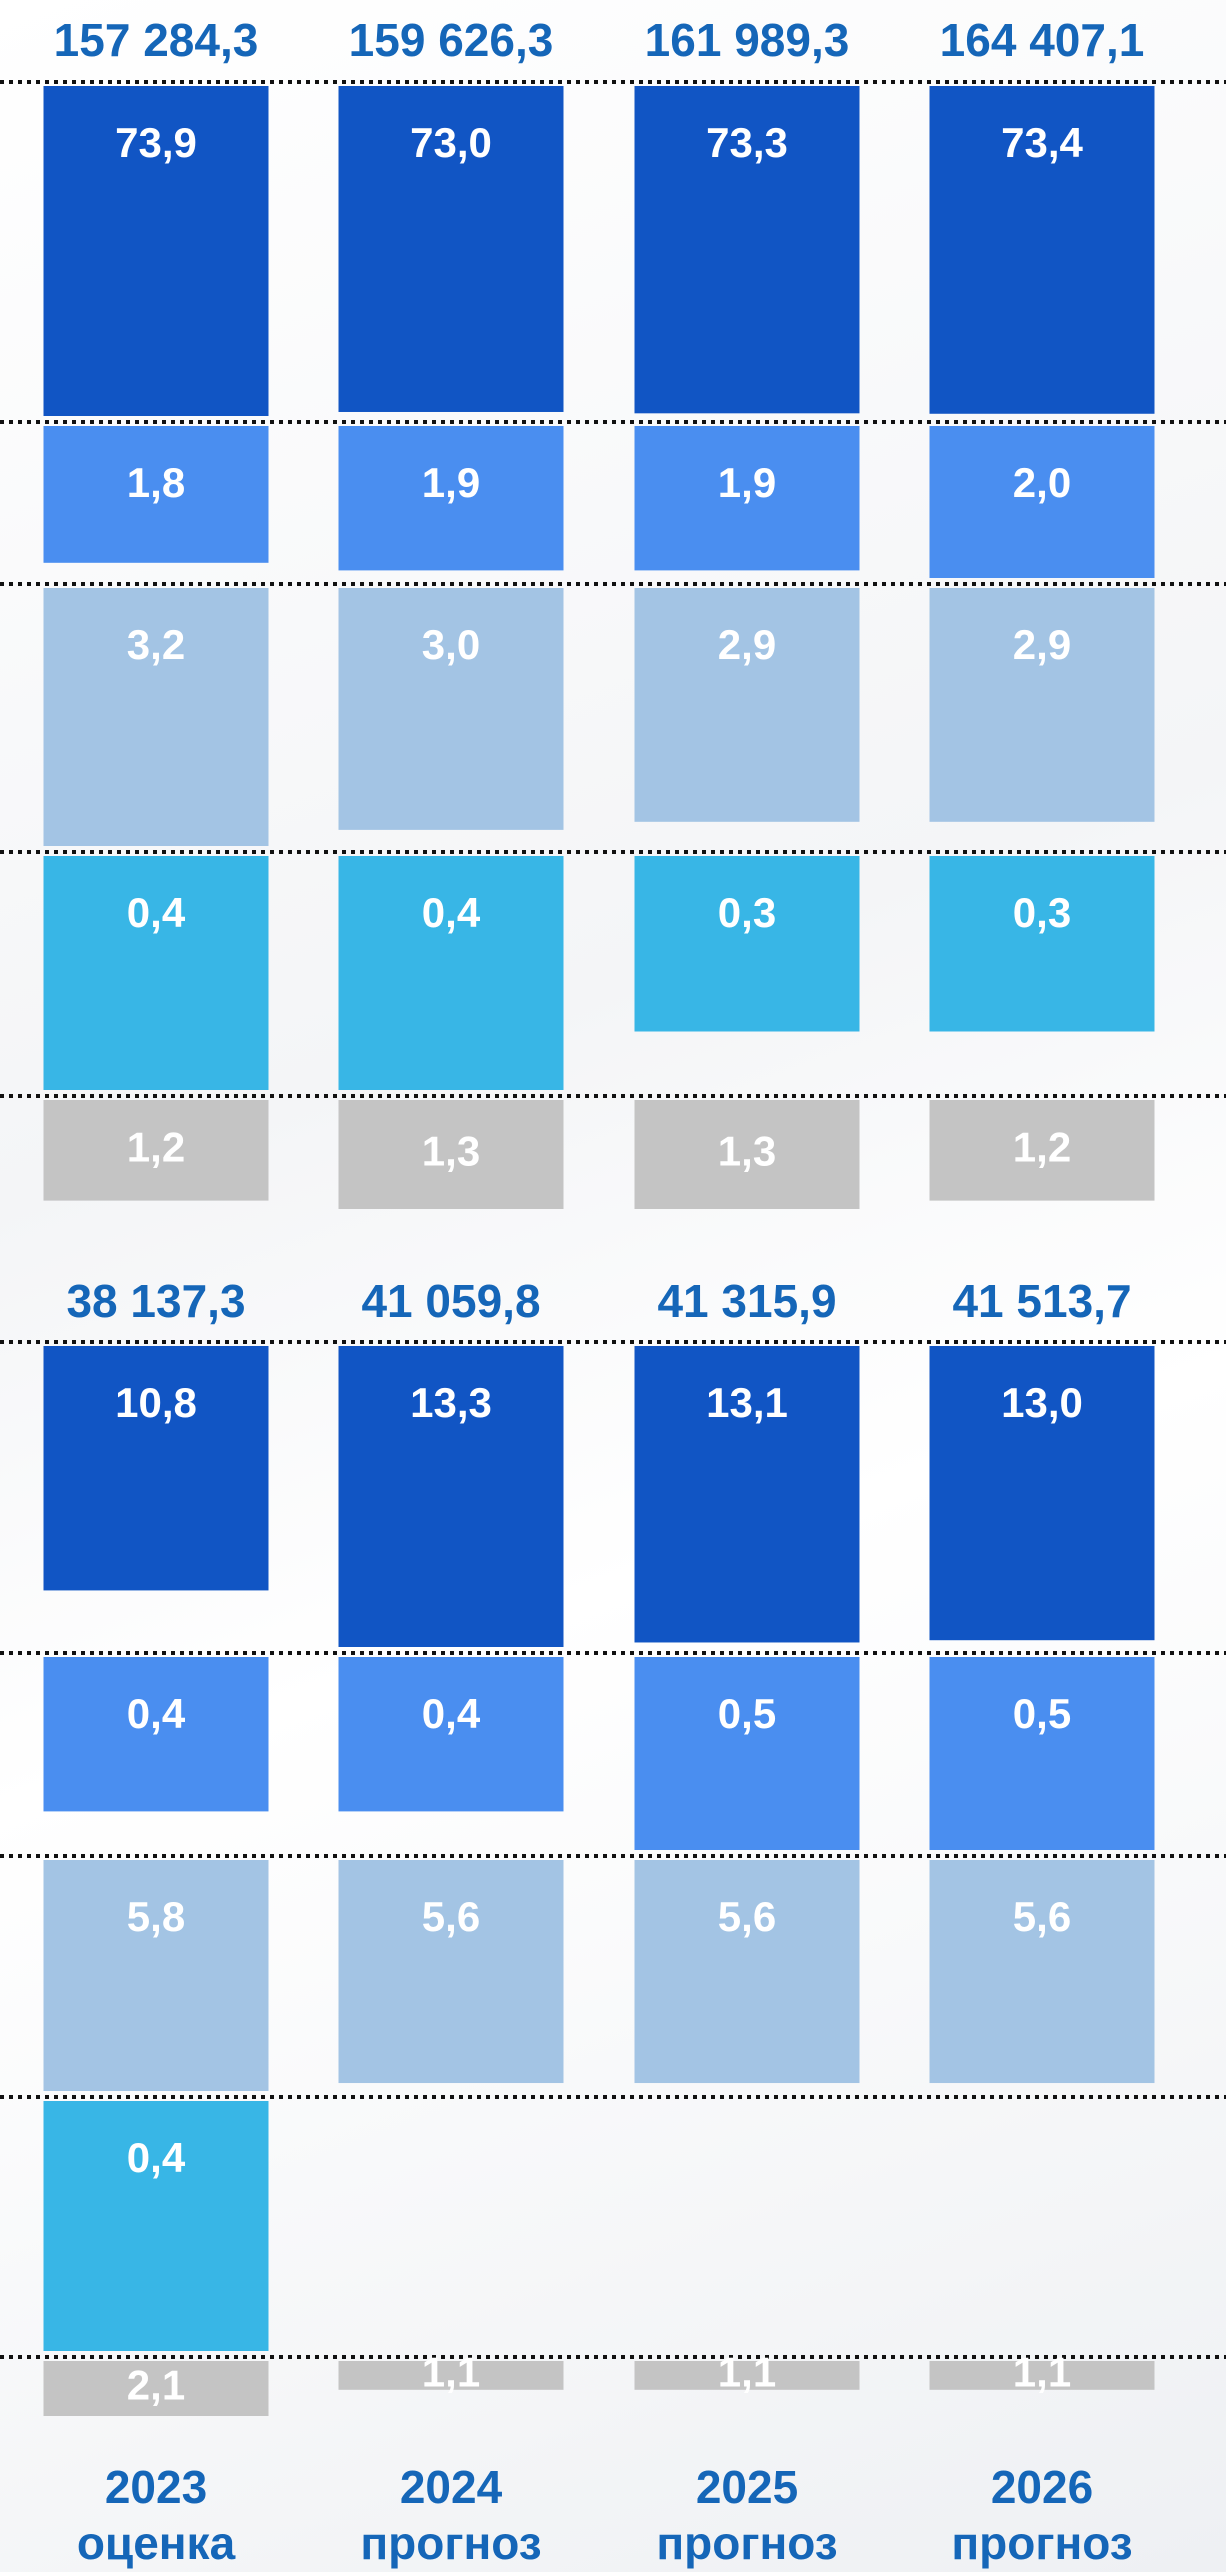 The width and height of the screenshot is (1226, 2572). What do you see at coordinates (1042, 142) in the screenshot?
I see `segment-label: 73,4` at bounding box center [1042, 142].